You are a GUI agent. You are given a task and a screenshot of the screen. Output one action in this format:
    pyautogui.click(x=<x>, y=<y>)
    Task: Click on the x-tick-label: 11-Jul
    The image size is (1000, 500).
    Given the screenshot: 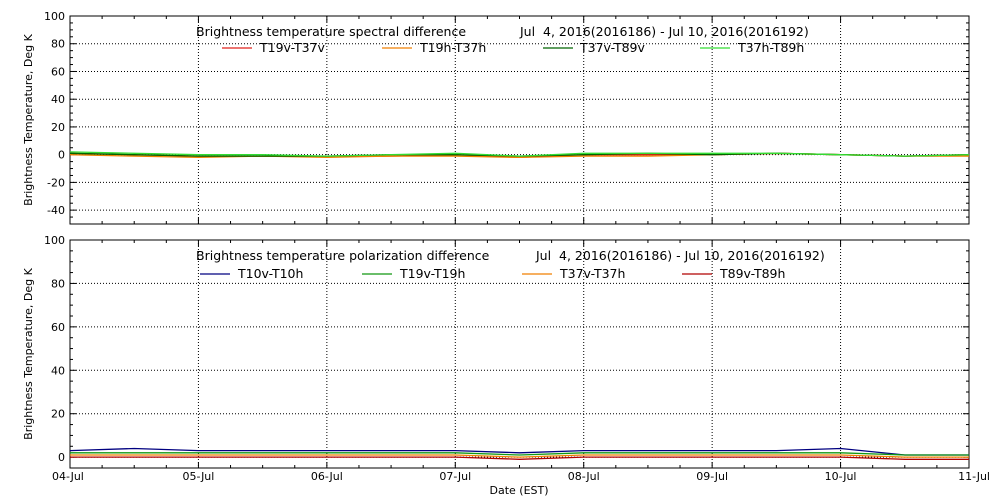 What is the action you would take?
    pyautogui.click(x=974, y=476)
    